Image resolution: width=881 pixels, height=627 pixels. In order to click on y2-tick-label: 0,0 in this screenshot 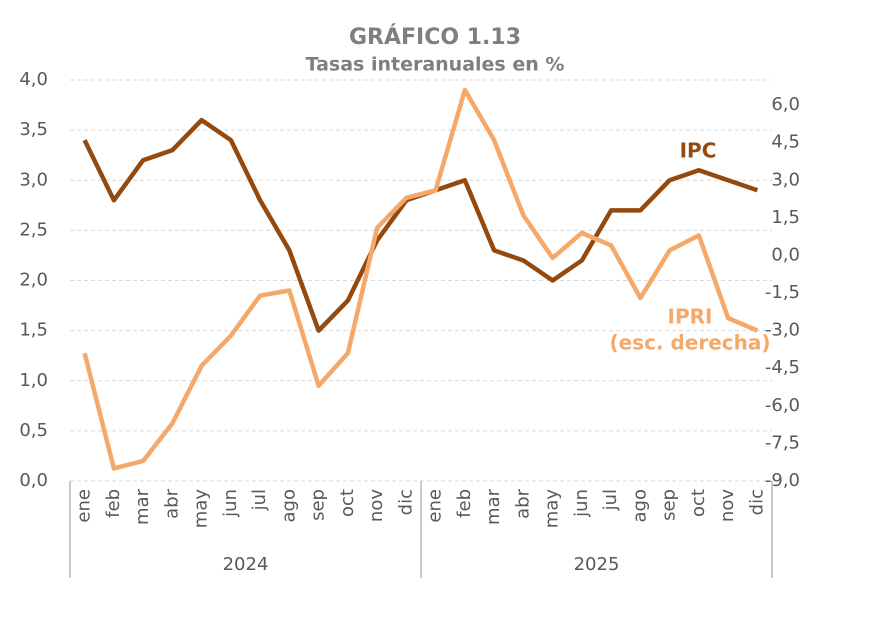, I will do `click(785, 254)`.